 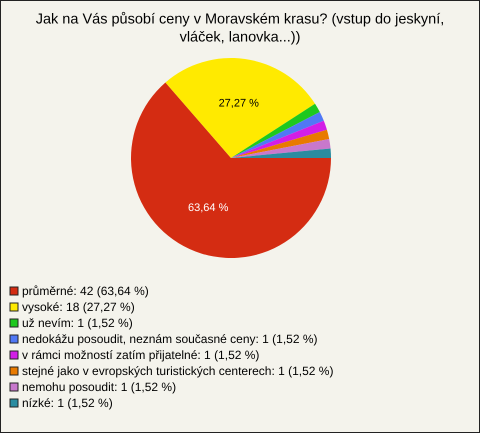 I want to click on legend-label: průměrné: 42 (63,64 %), so click(x=85, y=291).